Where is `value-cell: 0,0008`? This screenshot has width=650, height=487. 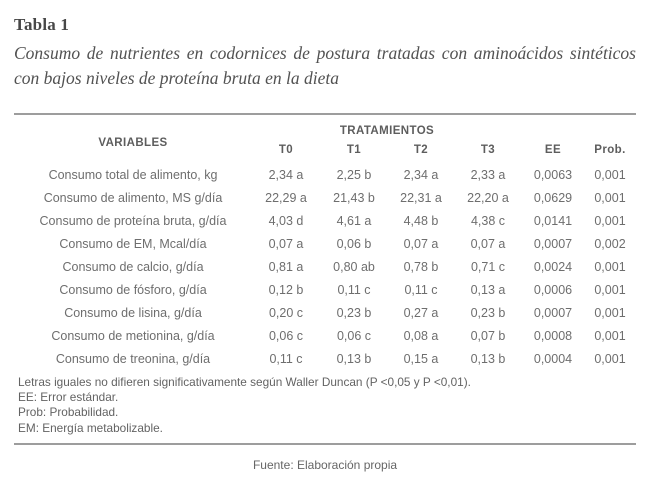
value-cell: 0,0008 is located at coordinates (553, 335).